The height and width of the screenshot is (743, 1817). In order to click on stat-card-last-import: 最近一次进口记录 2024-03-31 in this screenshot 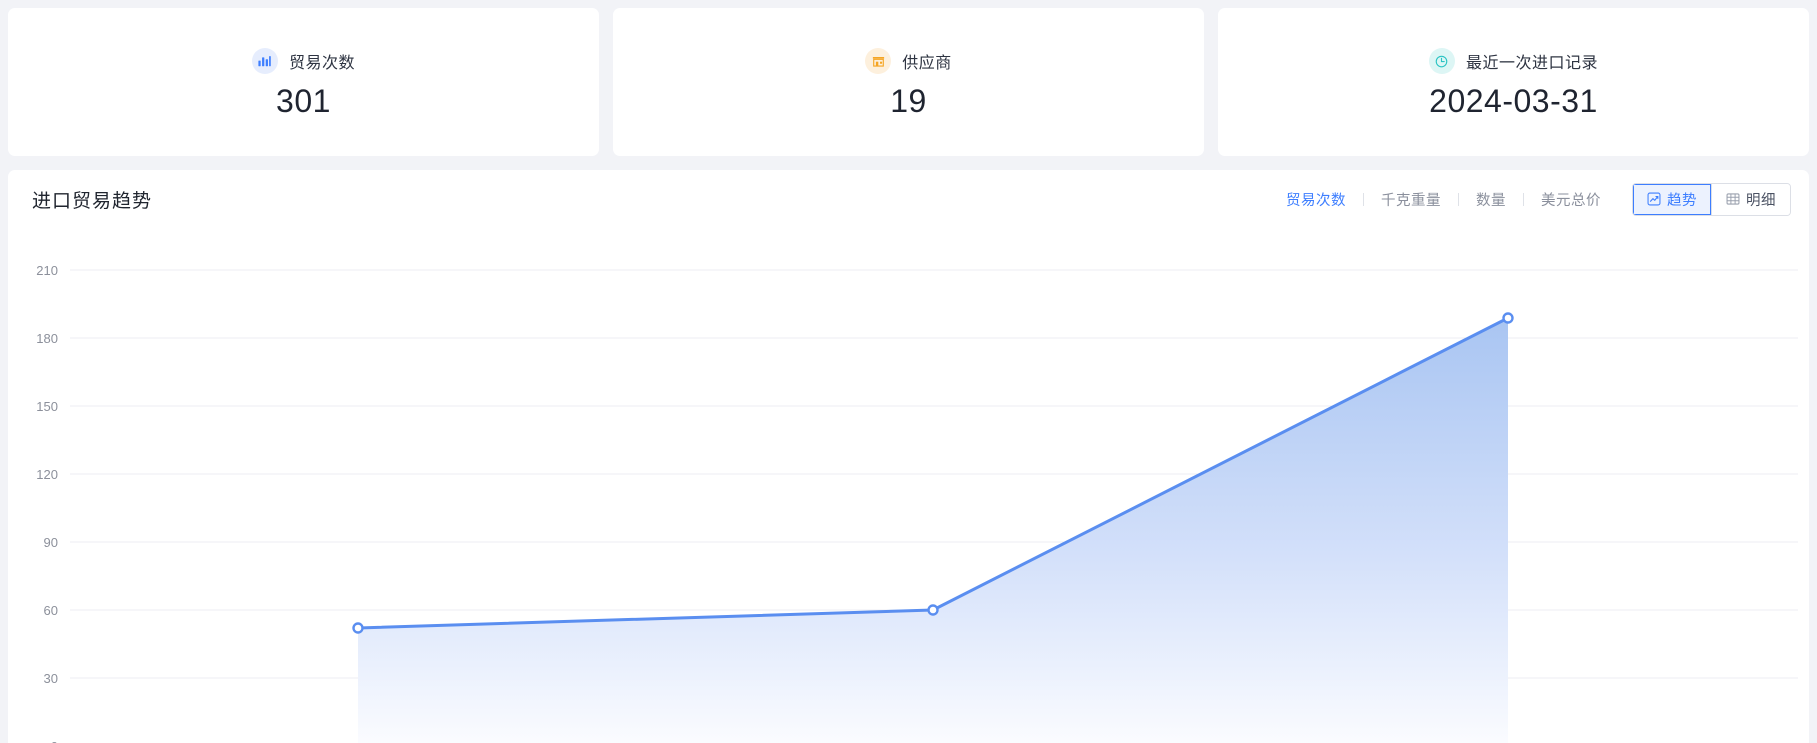, I will do `click(1513, 82)`.